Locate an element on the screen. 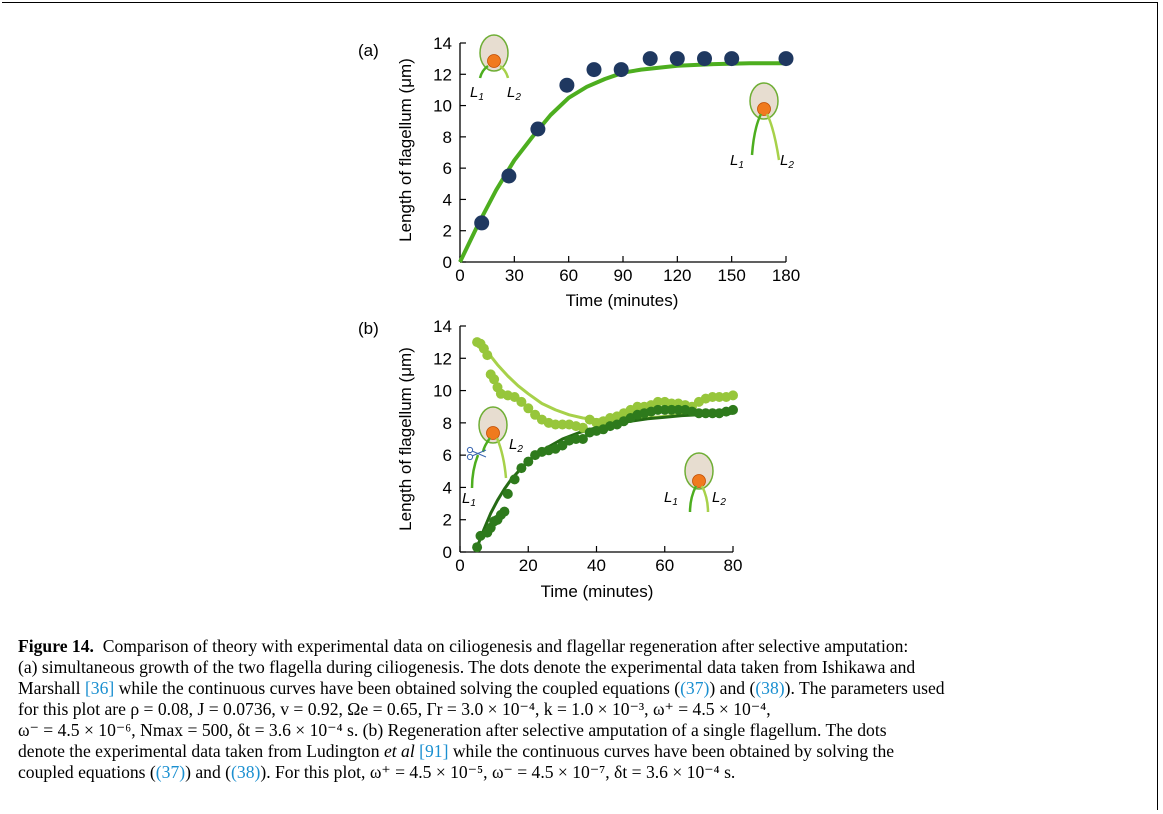 This screenshot has height=814, width=1163. x-axis-label-a: Time (minutes) is located at coordinates (622, 300).